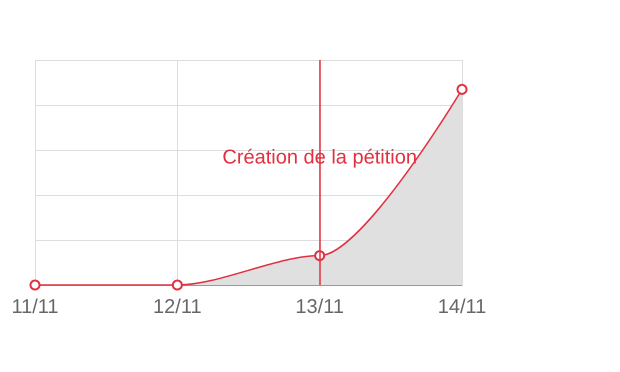 Image resolution: width=620 pixels, height=372 pixels. Describe the element at coordinates (319, 307) in the screenshot. I see `x-tick-label: 13/11` at that location.